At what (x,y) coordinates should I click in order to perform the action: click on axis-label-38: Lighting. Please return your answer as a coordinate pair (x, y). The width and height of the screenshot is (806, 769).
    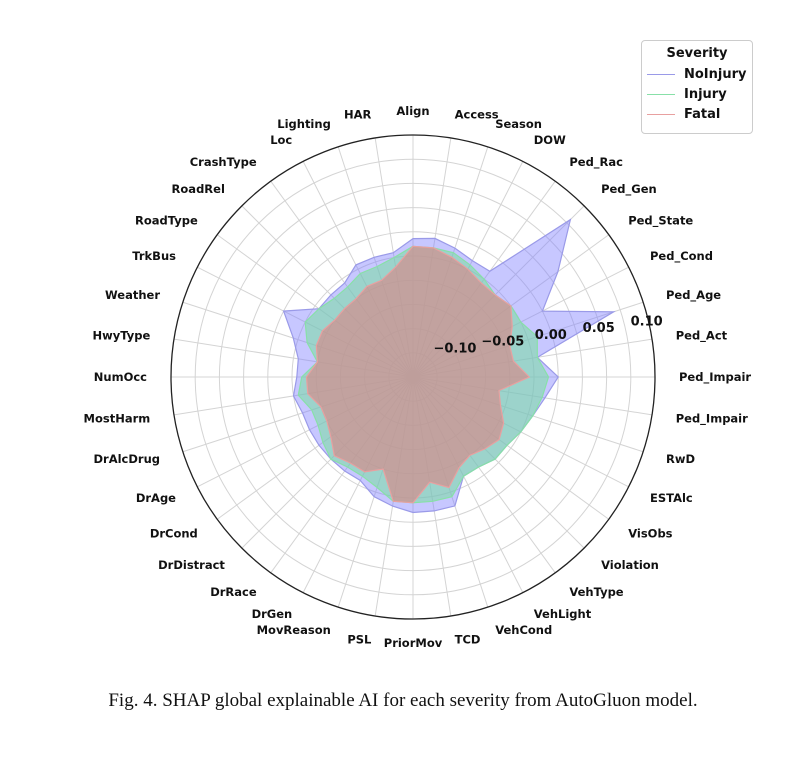
    Looking at the image, I should click on (304, 124).